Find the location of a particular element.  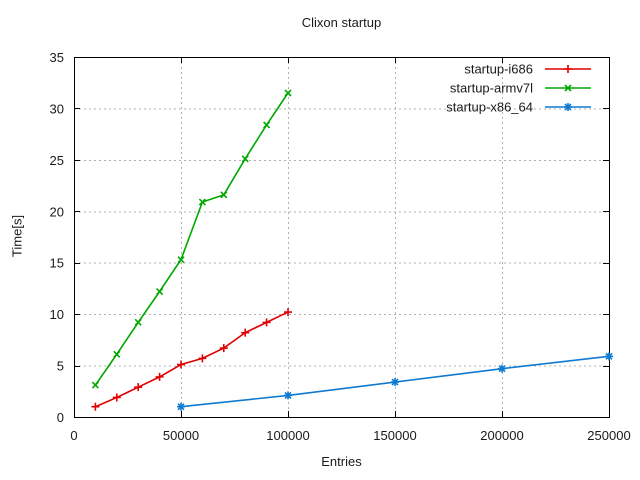

x-tick-label: 50000 is located at coordinates (181, 435).